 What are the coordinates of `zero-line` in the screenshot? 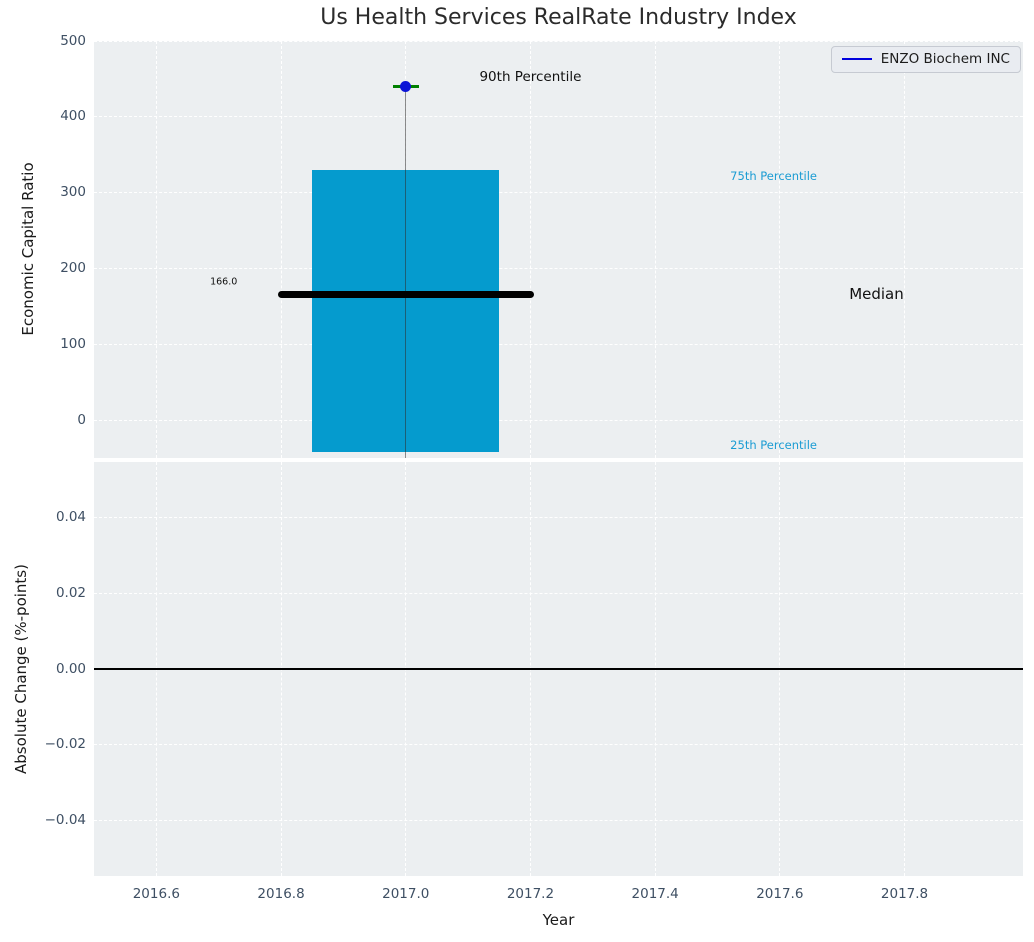 It's located at (558, 669).